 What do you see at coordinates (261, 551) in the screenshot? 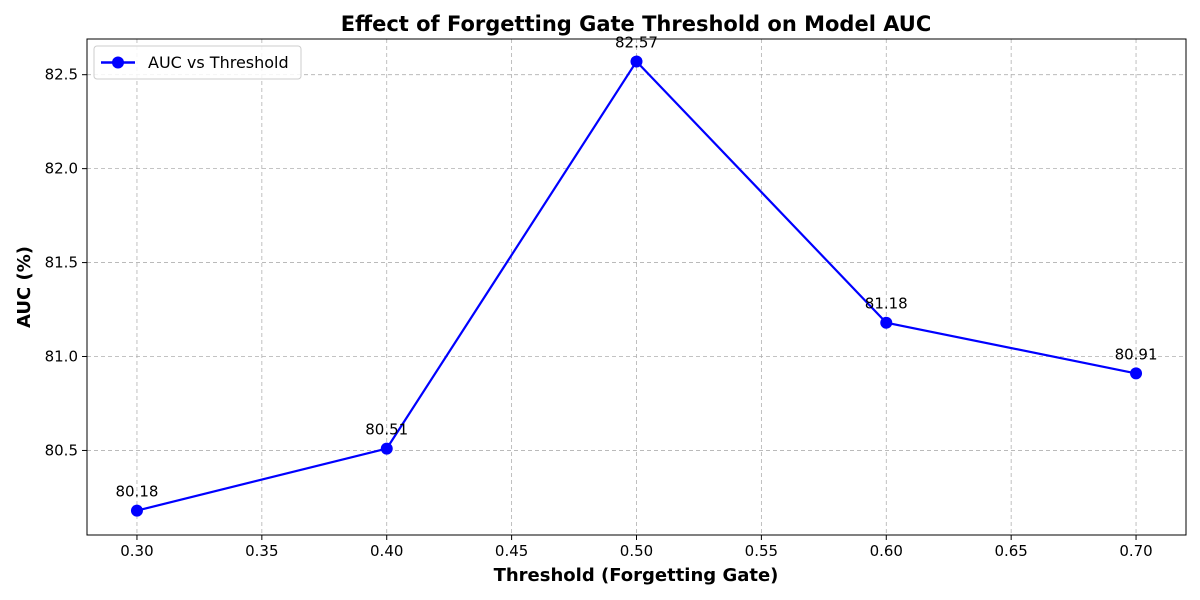
I see `x-tick-label: 0.35` at bounding box center [261, 551].